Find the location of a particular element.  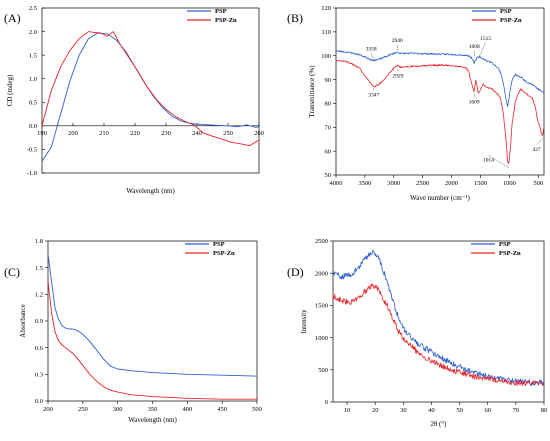

panel-b-x-tick-label: 1500 is located at coordinates (480, 183).